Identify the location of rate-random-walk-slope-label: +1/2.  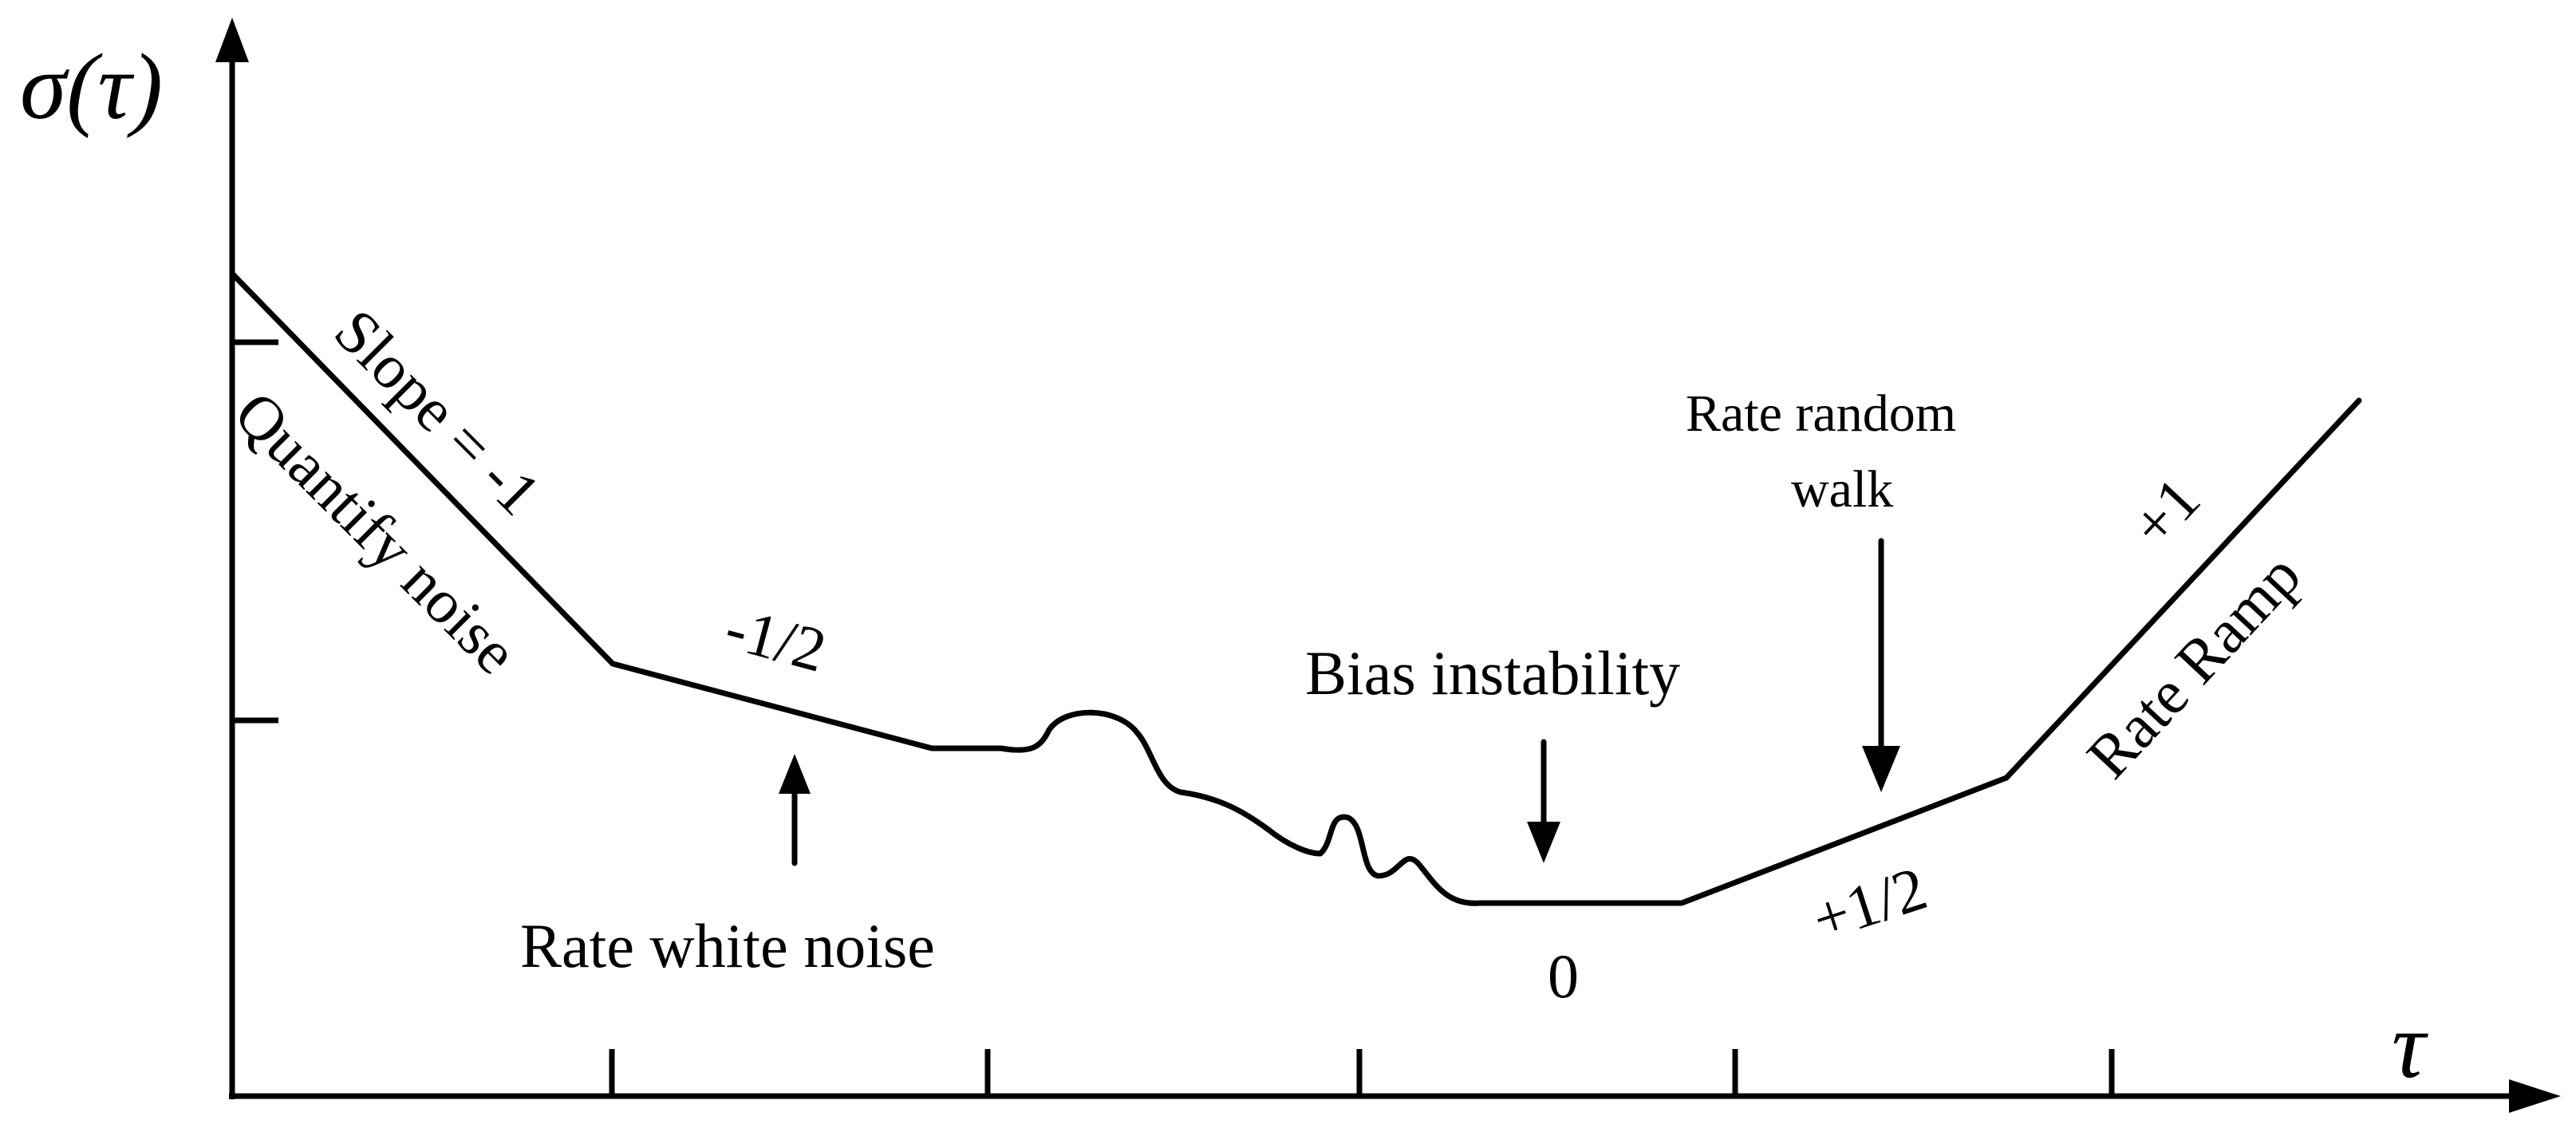
(1869, 904).